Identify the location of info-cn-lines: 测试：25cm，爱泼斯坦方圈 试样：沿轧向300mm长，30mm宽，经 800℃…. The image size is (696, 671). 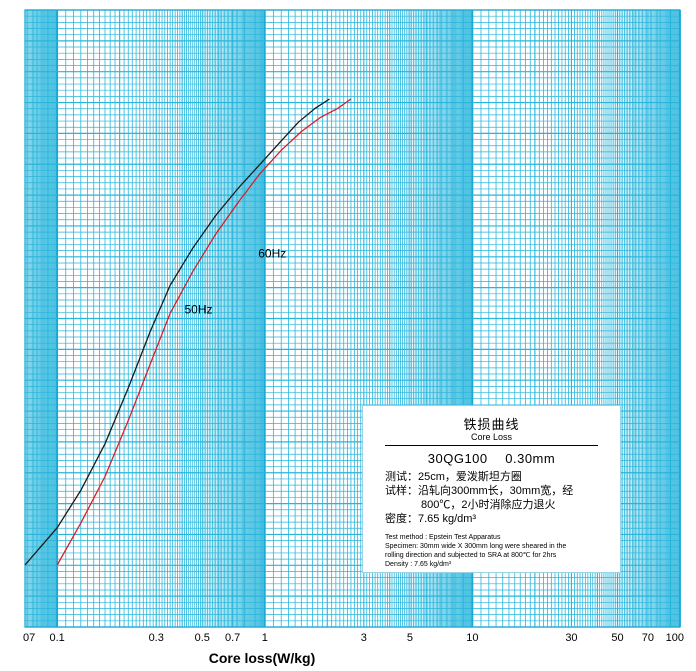
(495, 498).